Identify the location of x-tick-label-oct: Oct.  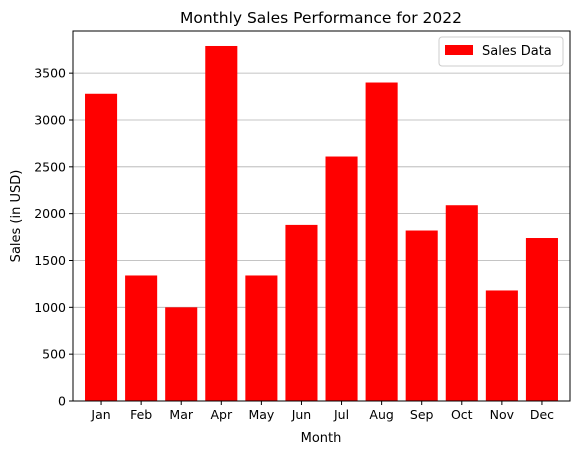
(462, 414).